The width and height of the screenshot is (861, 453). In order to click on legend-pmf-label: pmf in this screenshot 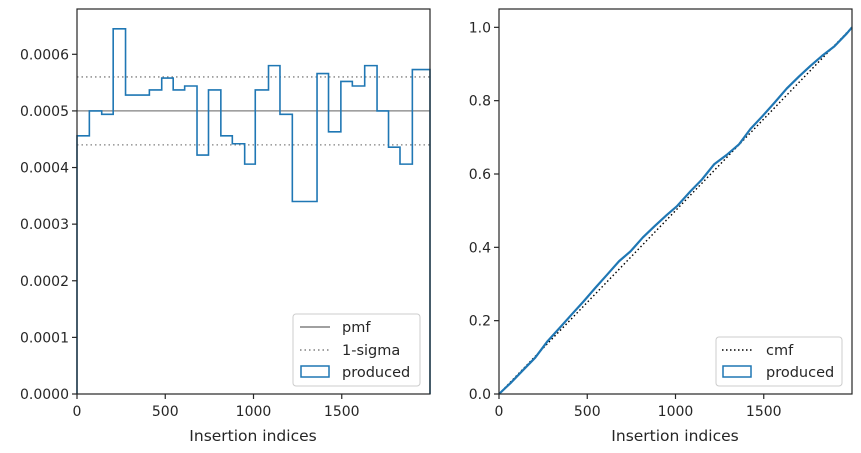, I will do `click(356, 328)`.